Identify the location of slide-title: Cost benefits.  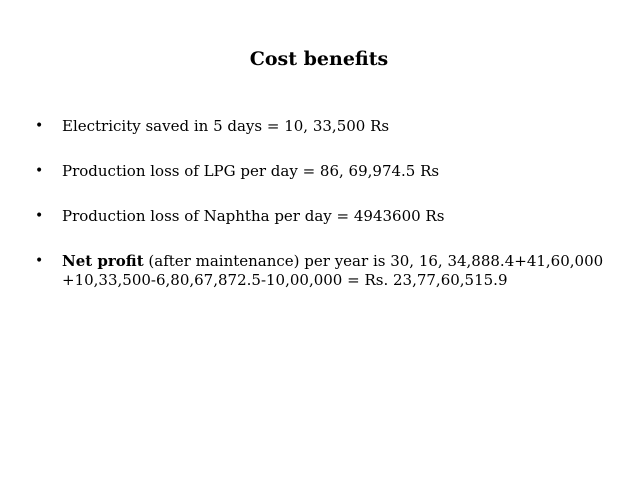
(319, 59).